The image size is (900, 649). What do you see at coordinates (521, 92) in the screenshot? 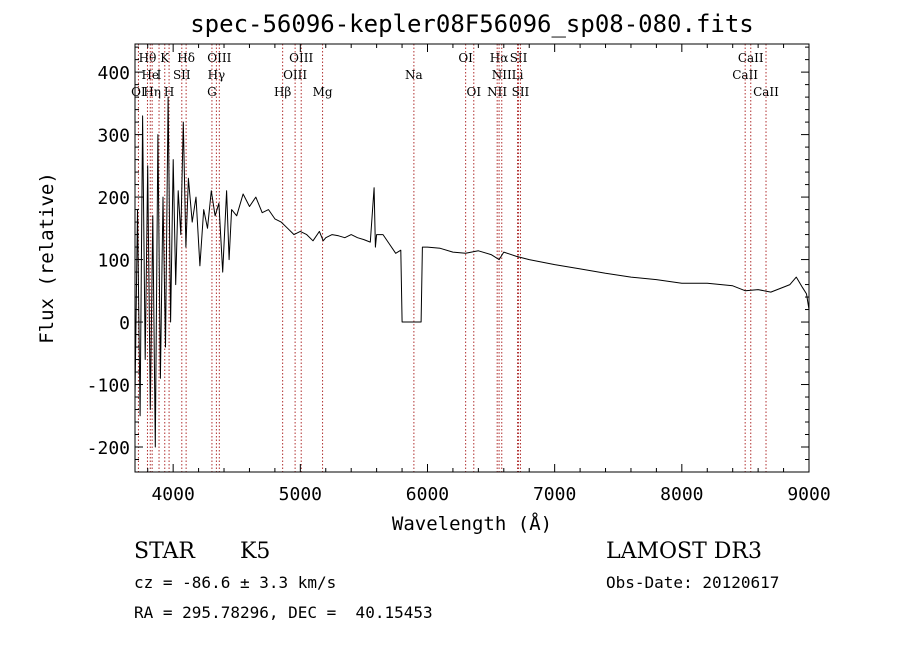
I see `spectral-line-label-26: SII` at bounding box center [521, 92].